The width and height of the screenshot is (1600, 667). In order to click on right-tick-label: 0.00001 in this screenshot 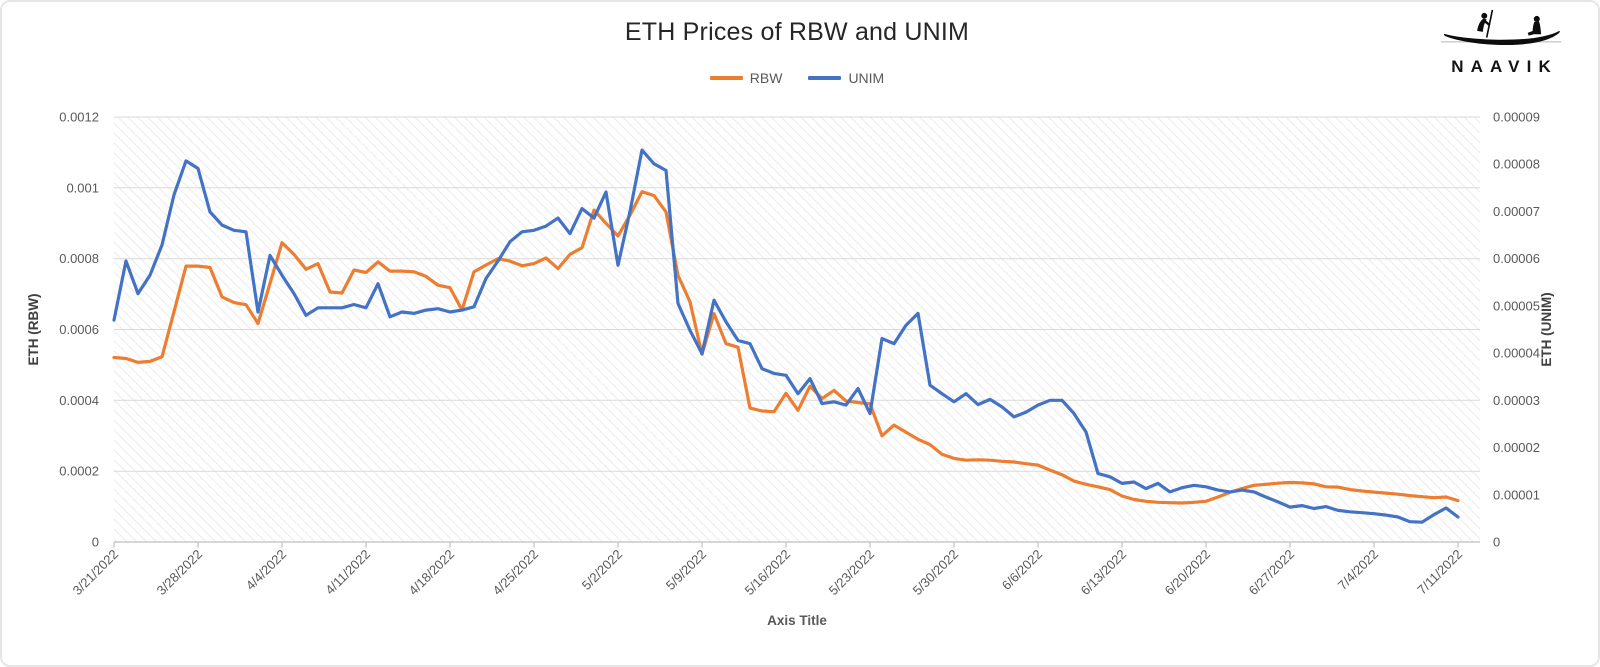, I will do `click(1516, 494)`.